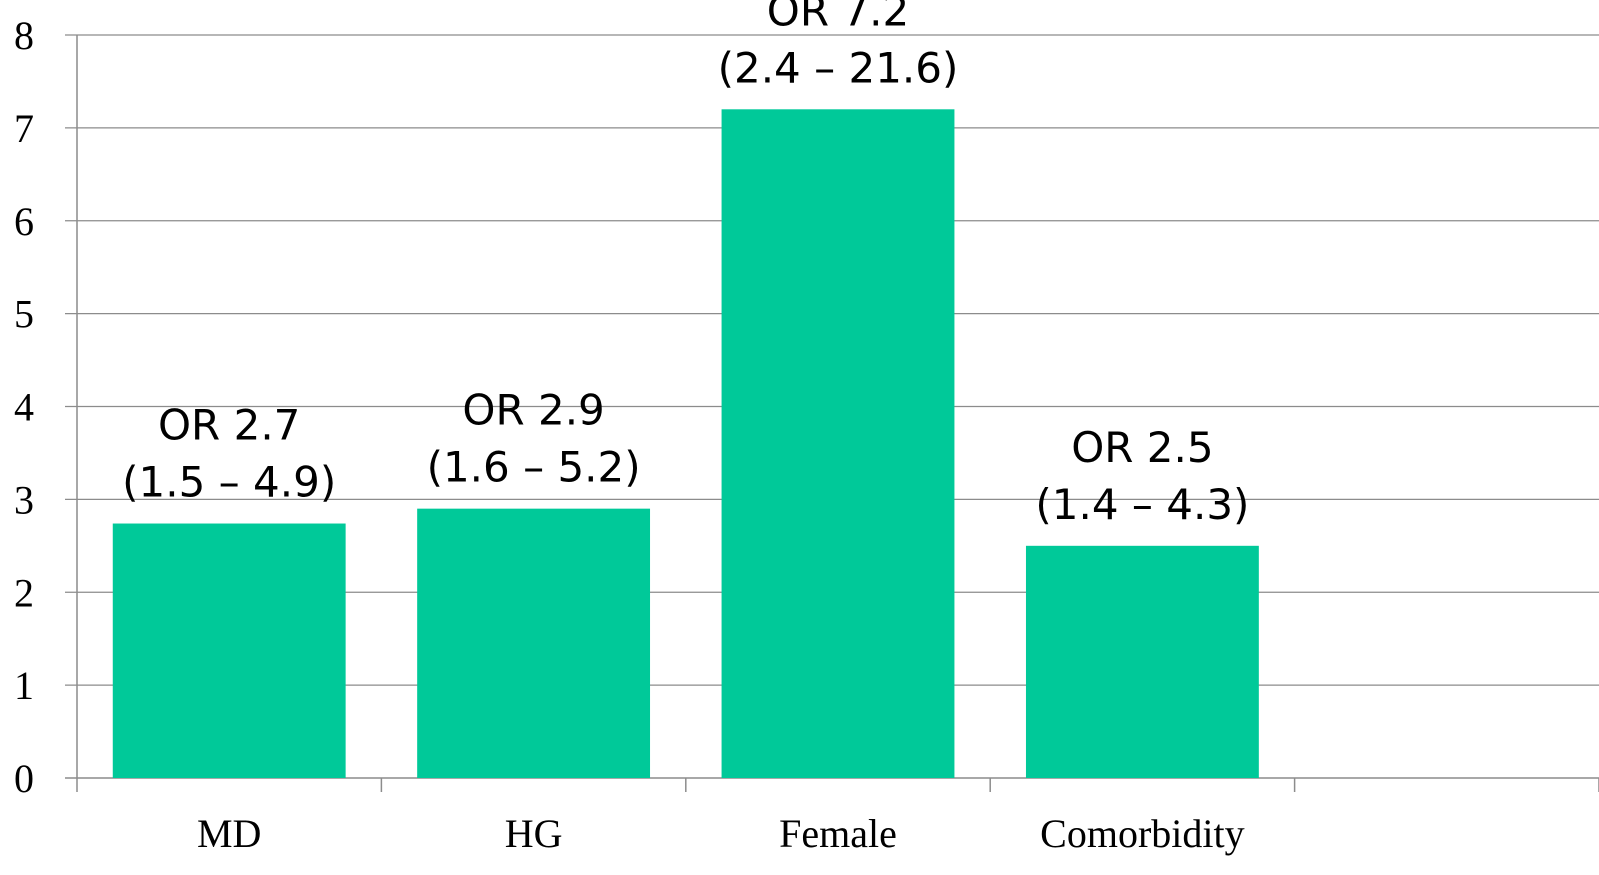 The height and width of the screenshot is (875, 1599). I want to click on x-tick-label-comorbidity: Comorbidity, so click(1142, 833).